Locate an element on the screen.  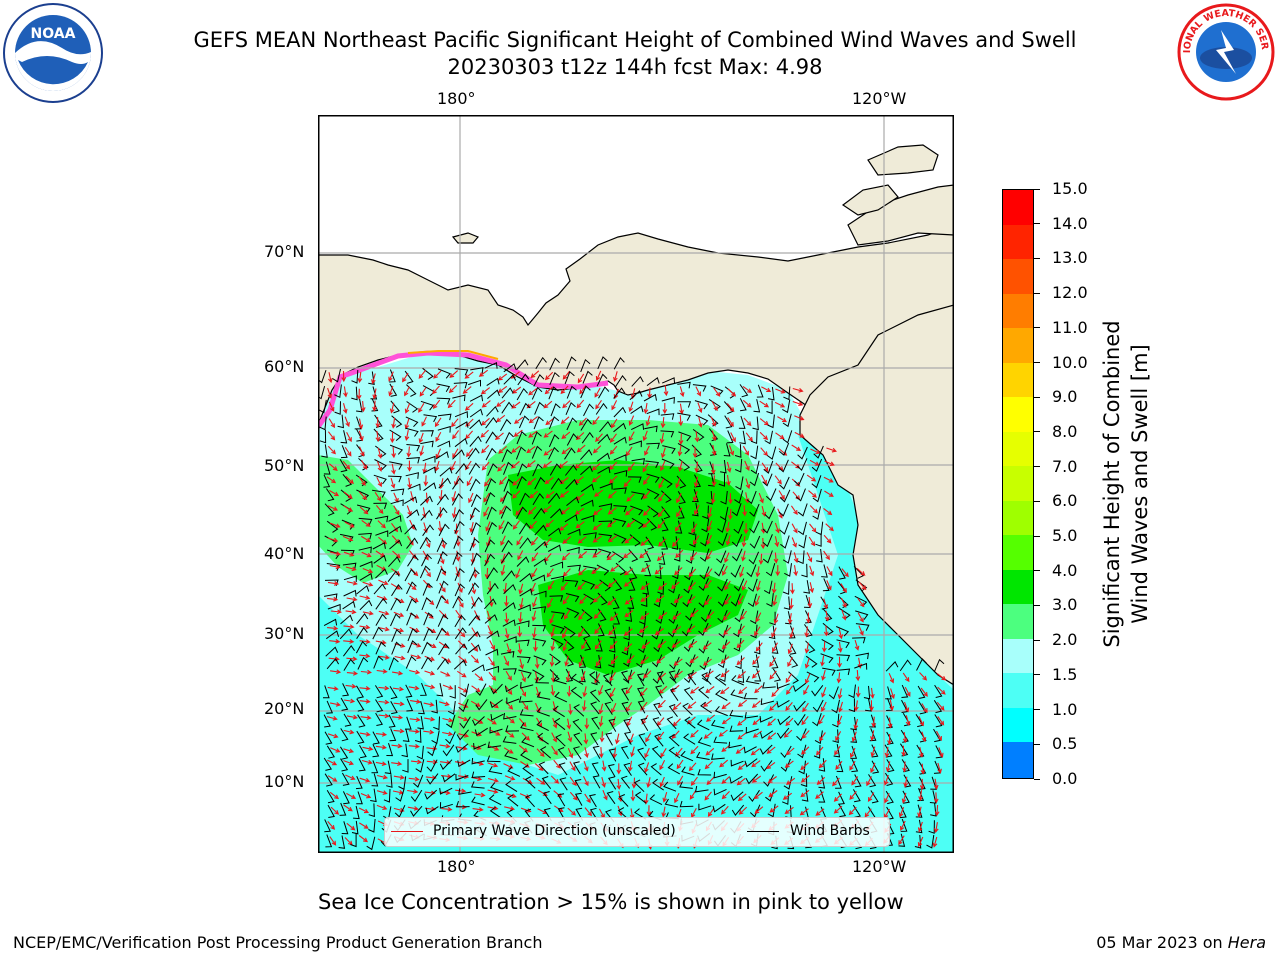
lat-tick-20n: 20°N is located at coordinates (284, 708).